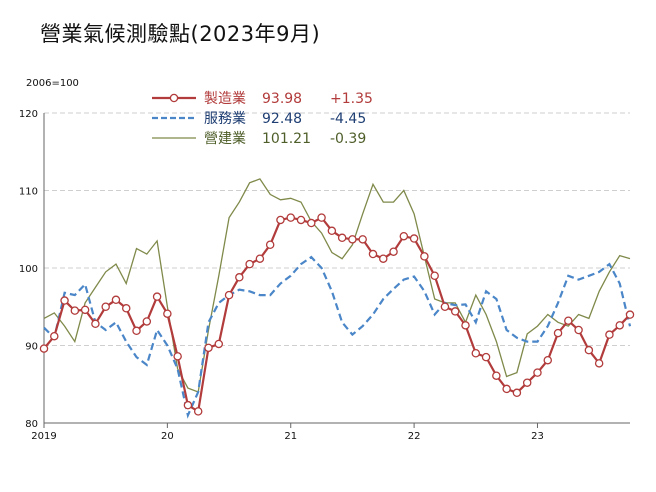 This screenshot has width=656, height=492. I want to click on y-tick-label: 90, so click(31, 347).